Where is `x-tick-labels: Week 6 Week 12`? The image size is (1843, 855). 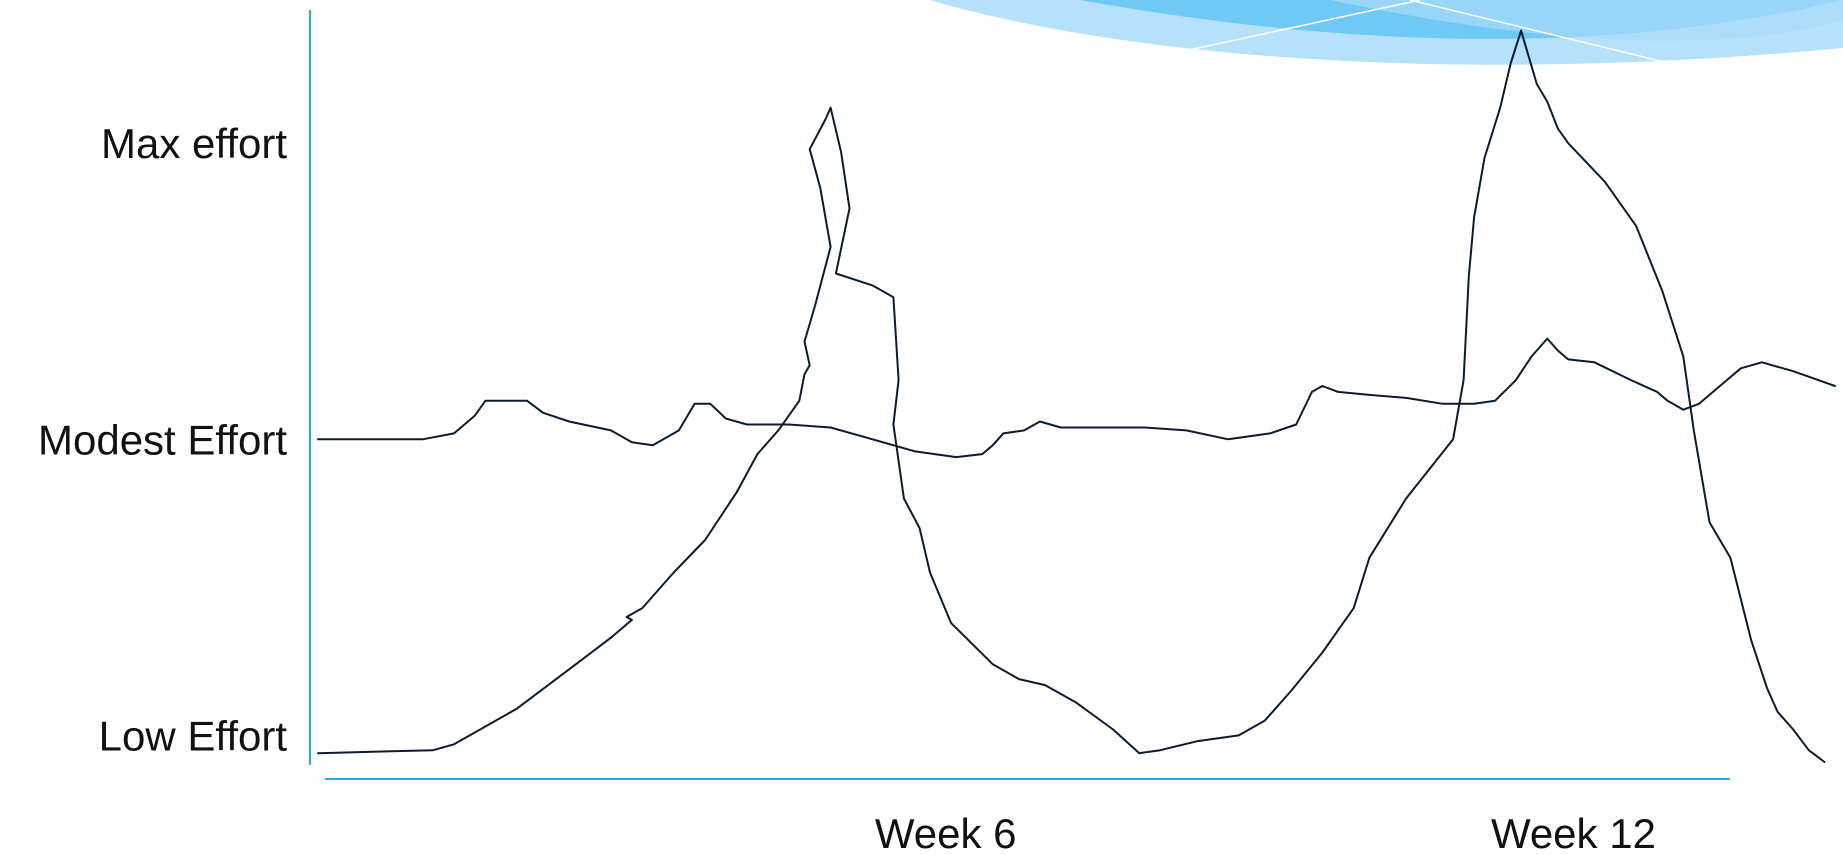 x-tick-labels: Week 6 Week 12 is located at coordinates (1265, 832).